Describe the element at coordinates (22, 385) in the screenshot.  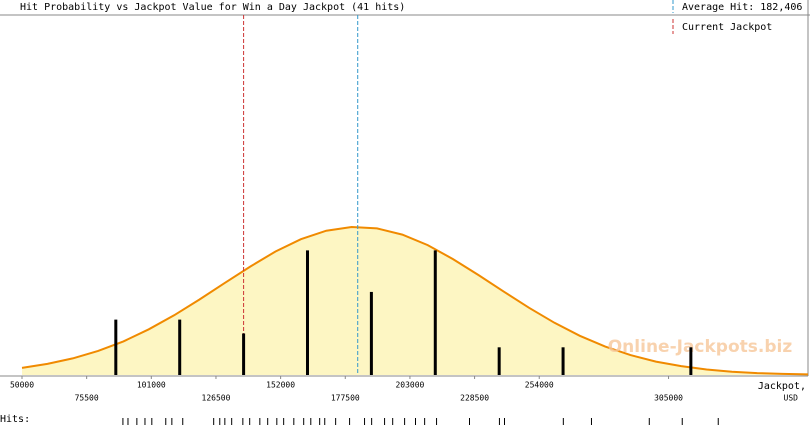
I see `x-tick-label: 50000` at that location.